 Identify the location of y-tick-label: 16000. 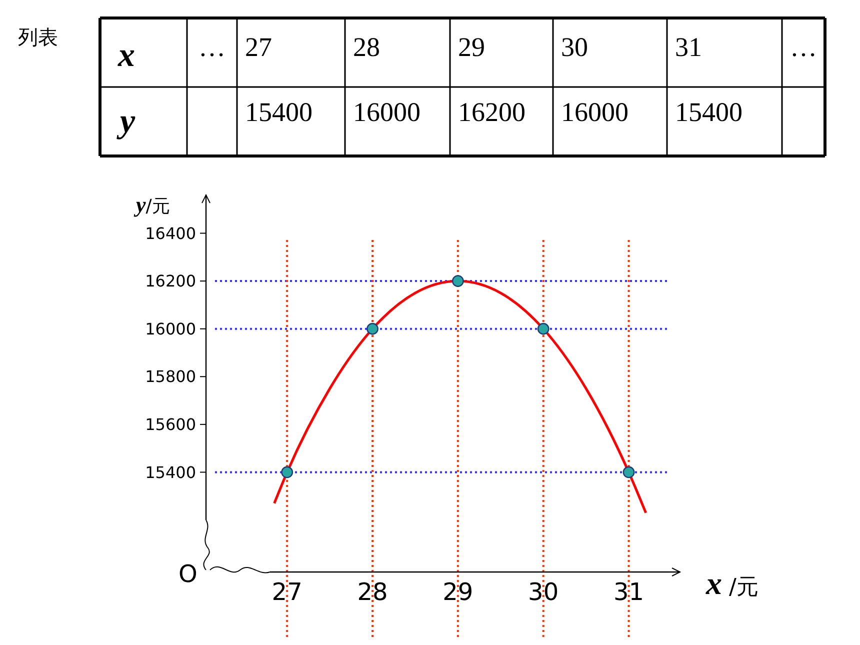
(170, 328).